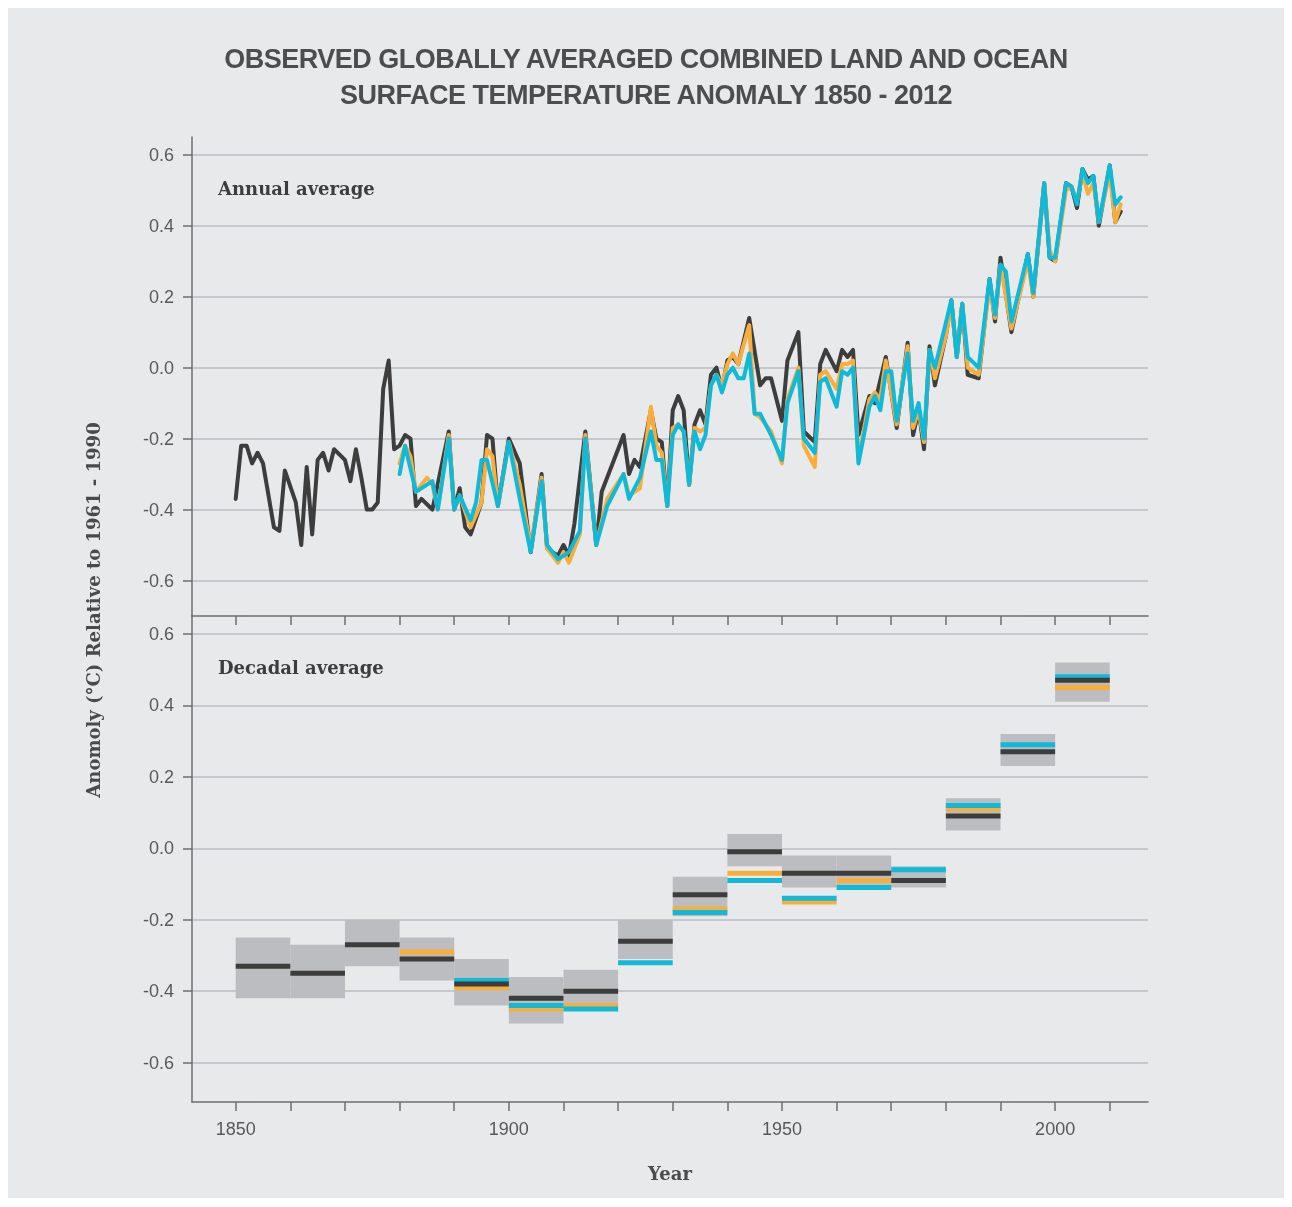  Describe the element at coordinates (646, 77) in the screenshot. I see `chart-title: OBSERVED GLOBALLY AVERAGED COMBINED LAND AND OCEAN SURFACE TEMPERATURE ANOMALY 1850 - 2012` at that location.